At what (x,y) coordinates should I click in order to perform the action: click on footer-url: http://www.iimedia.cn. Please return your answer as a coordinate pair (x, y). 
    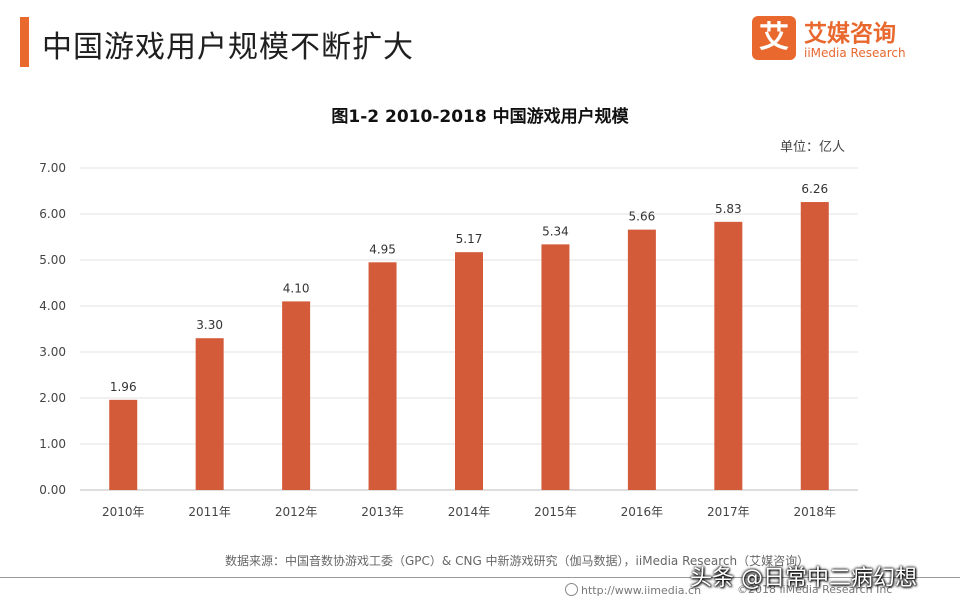
    Looking at the image, I should click on (633, 590).